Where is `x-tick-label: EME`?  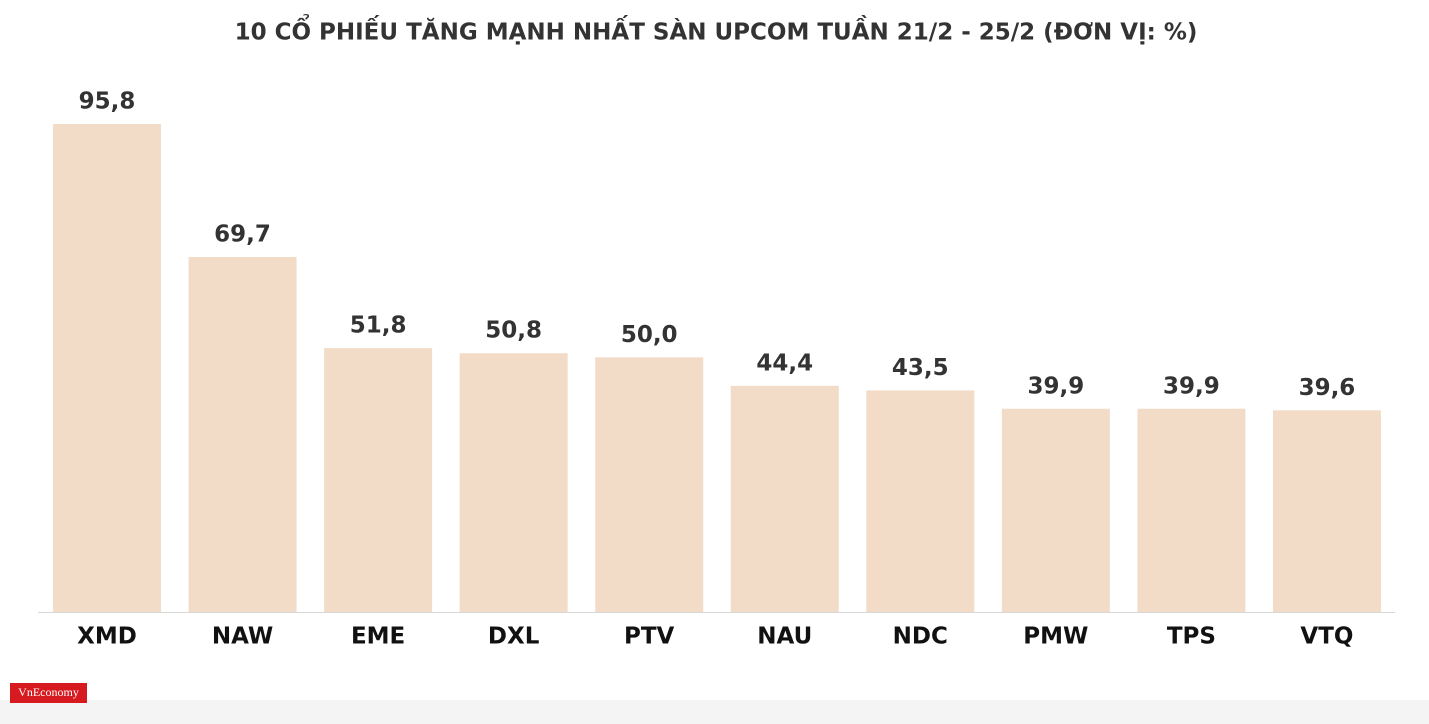 x-tick-label: EME is located at coordinates (378, 637).